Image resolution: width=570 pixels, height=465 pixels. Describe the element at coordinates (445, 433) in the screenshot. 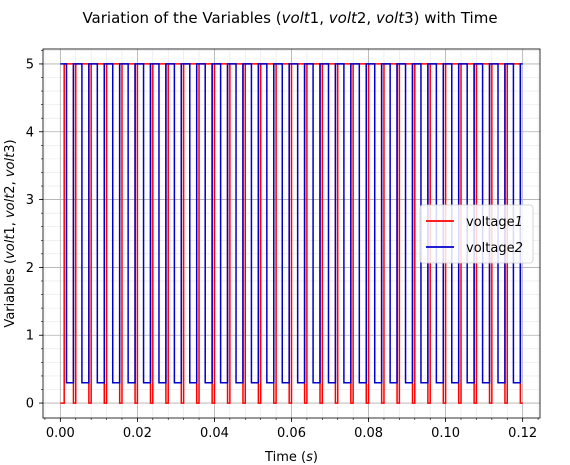

I see `x-tick-label: 0.10` at that location.